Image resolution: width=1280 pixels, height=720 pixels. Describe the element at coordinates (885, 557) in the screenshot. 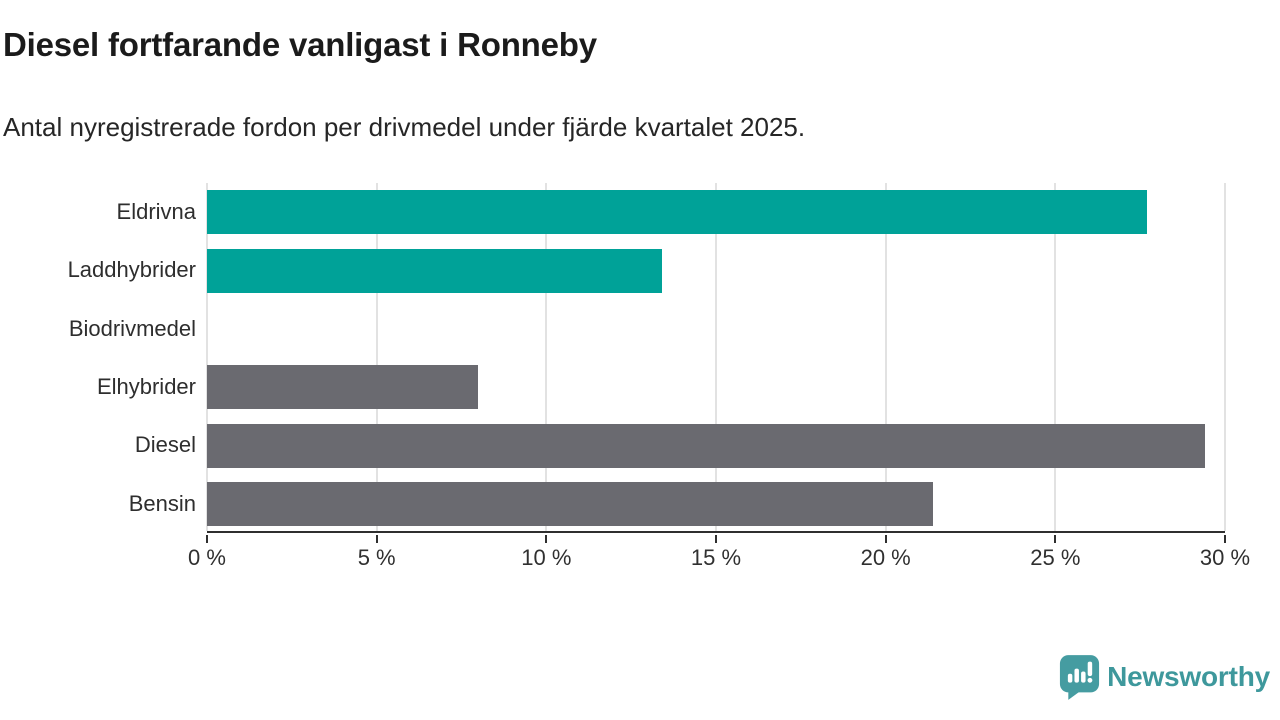

I see `x-axis-tick-label: 20 %` at that location.